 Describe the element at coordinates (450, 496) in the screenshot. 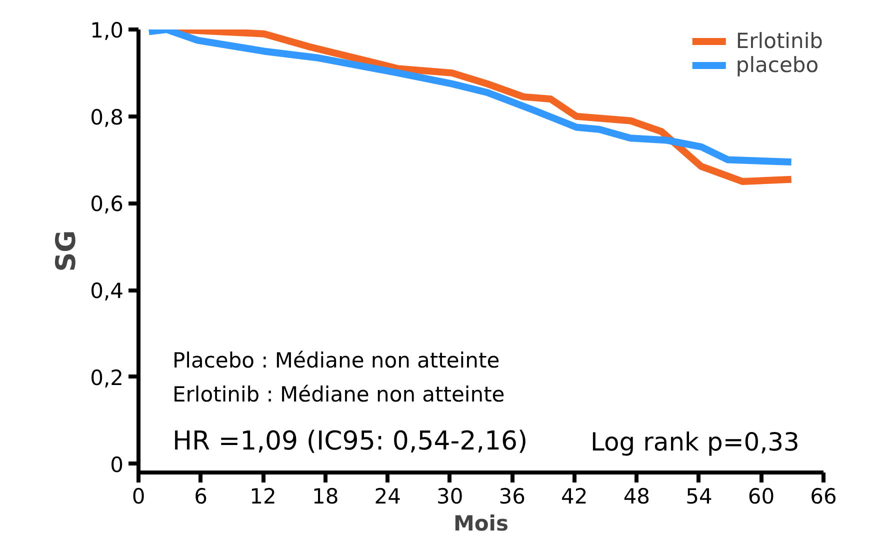

I see `x-tick-label: 30` at that location.